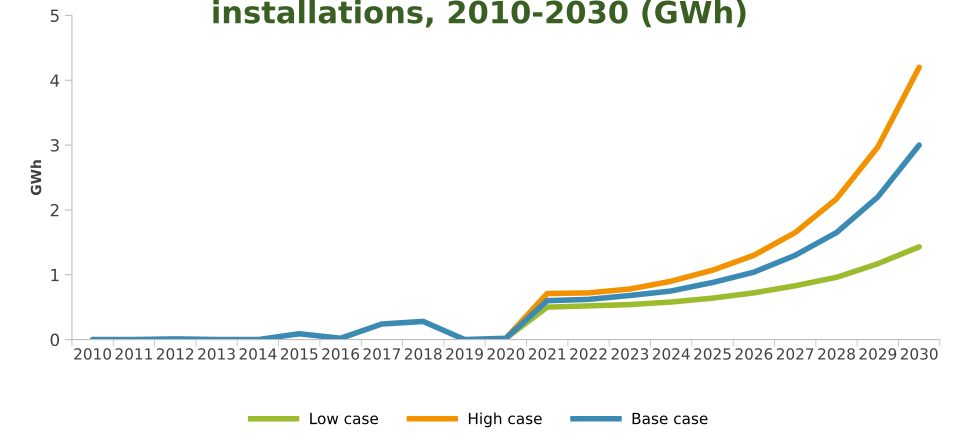 This screenshot has height=441, width=959. What do you see at coordinates (630, 354) in the screenshot?
I see `x-tick-label: 2023` at bounding box center [630, 354].